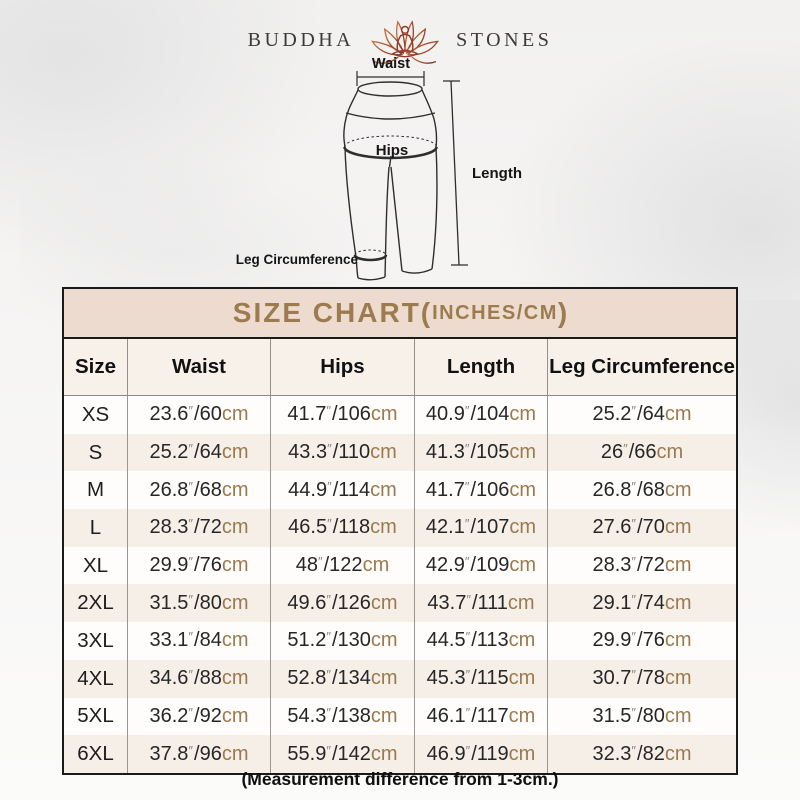  What do you see at coordinates (562, 312) in the screenshot?
I see `size-chart-title-paren: )` at bounding box center [562, 312].